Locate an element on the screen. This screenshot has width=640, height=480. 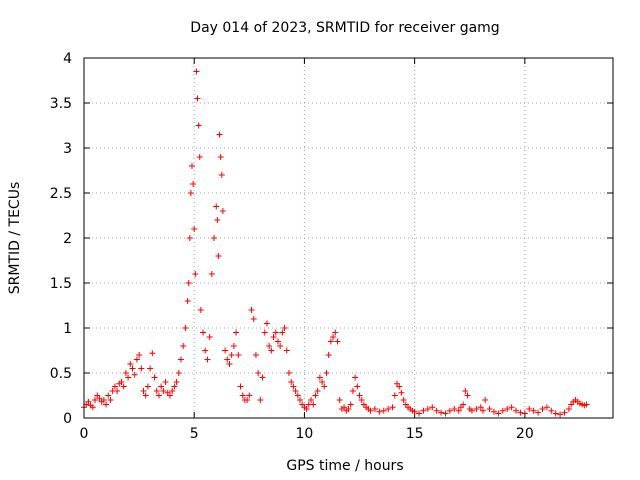
x-axis-label: GPS time / hours is located at coordinates (344, 466).